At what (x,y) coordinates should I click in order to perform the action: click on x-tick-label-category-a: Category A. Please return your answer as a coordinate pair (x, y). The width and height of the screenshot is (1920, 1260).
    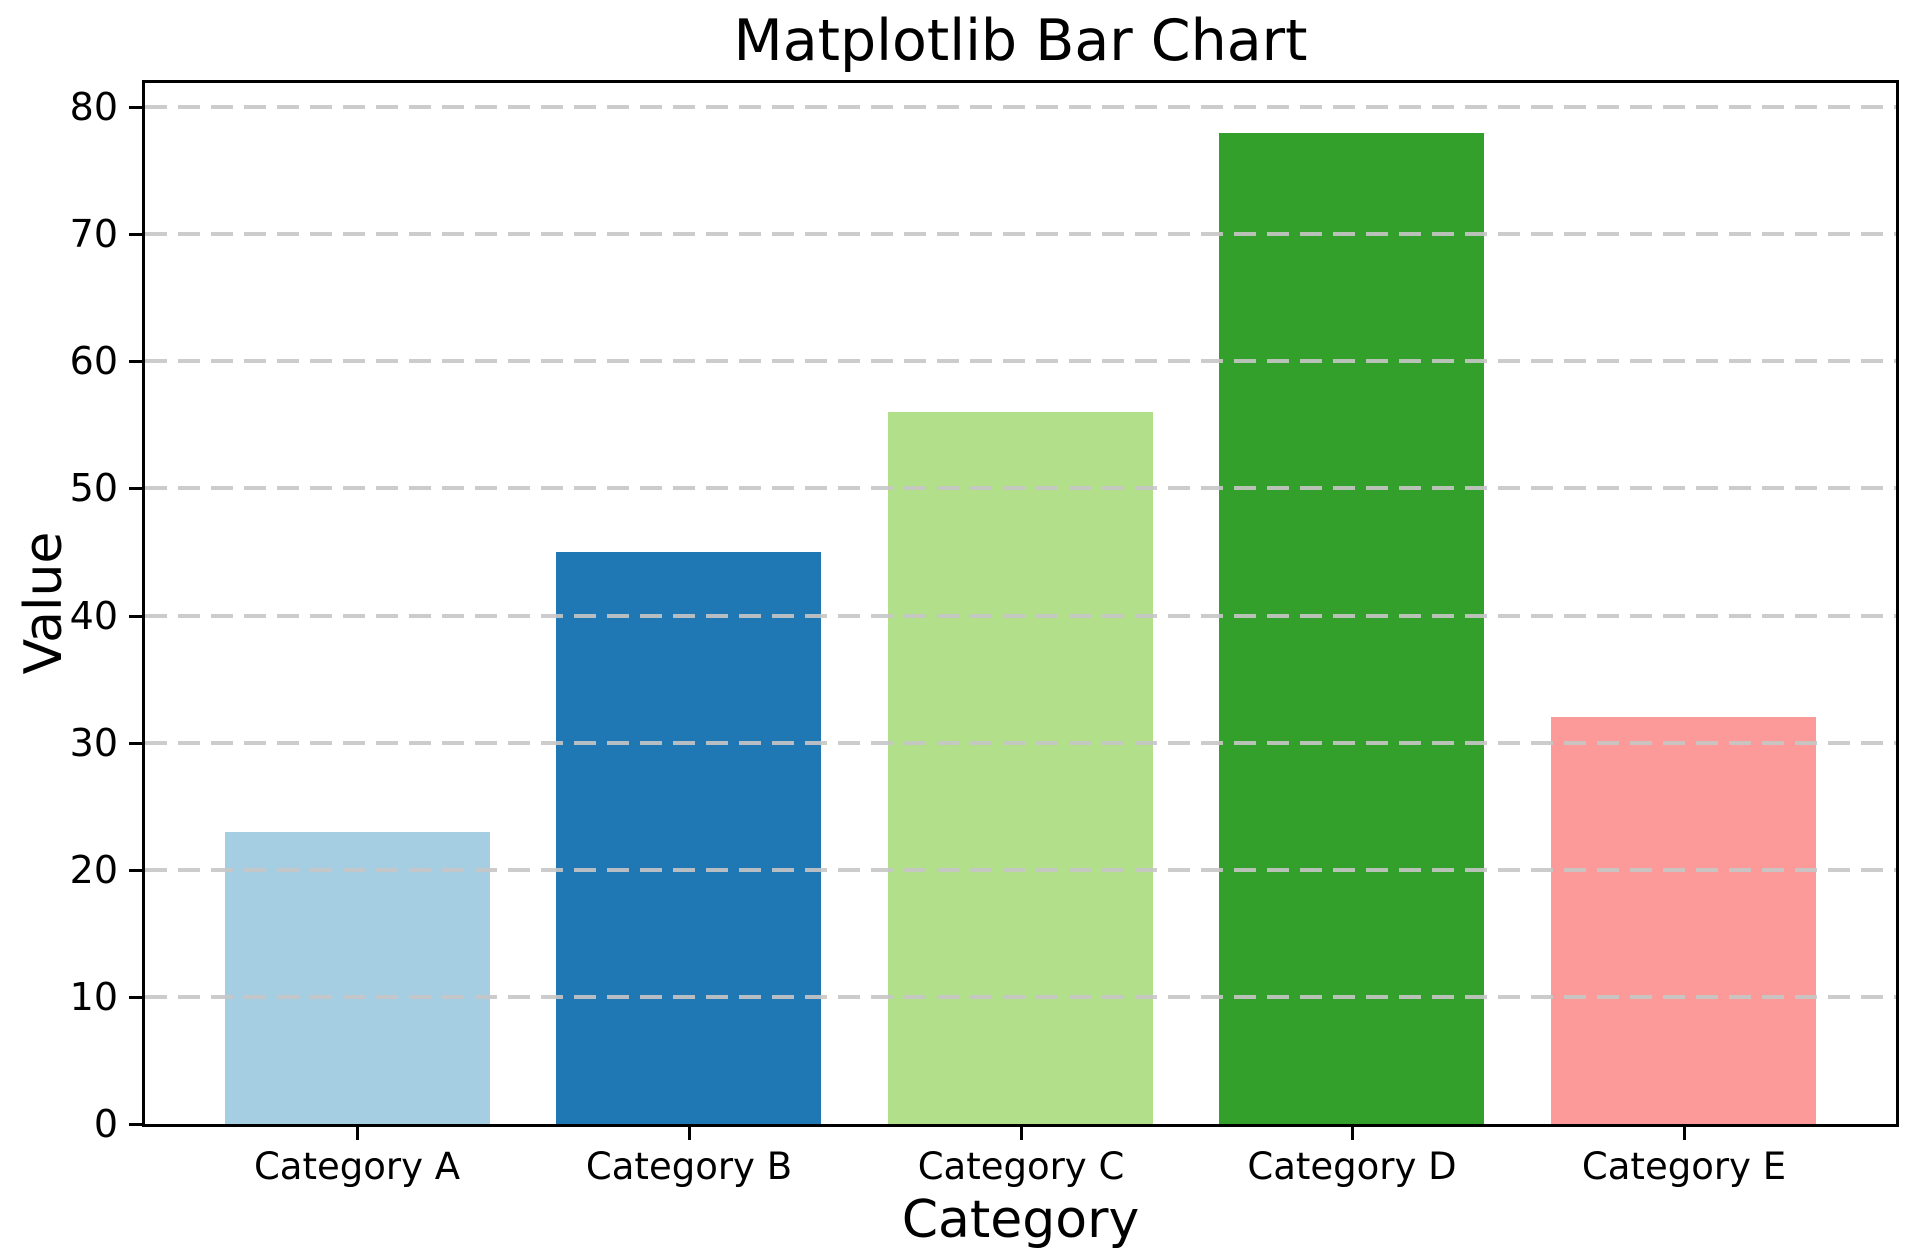
    Looking at the image, I should click on (357, 1166).